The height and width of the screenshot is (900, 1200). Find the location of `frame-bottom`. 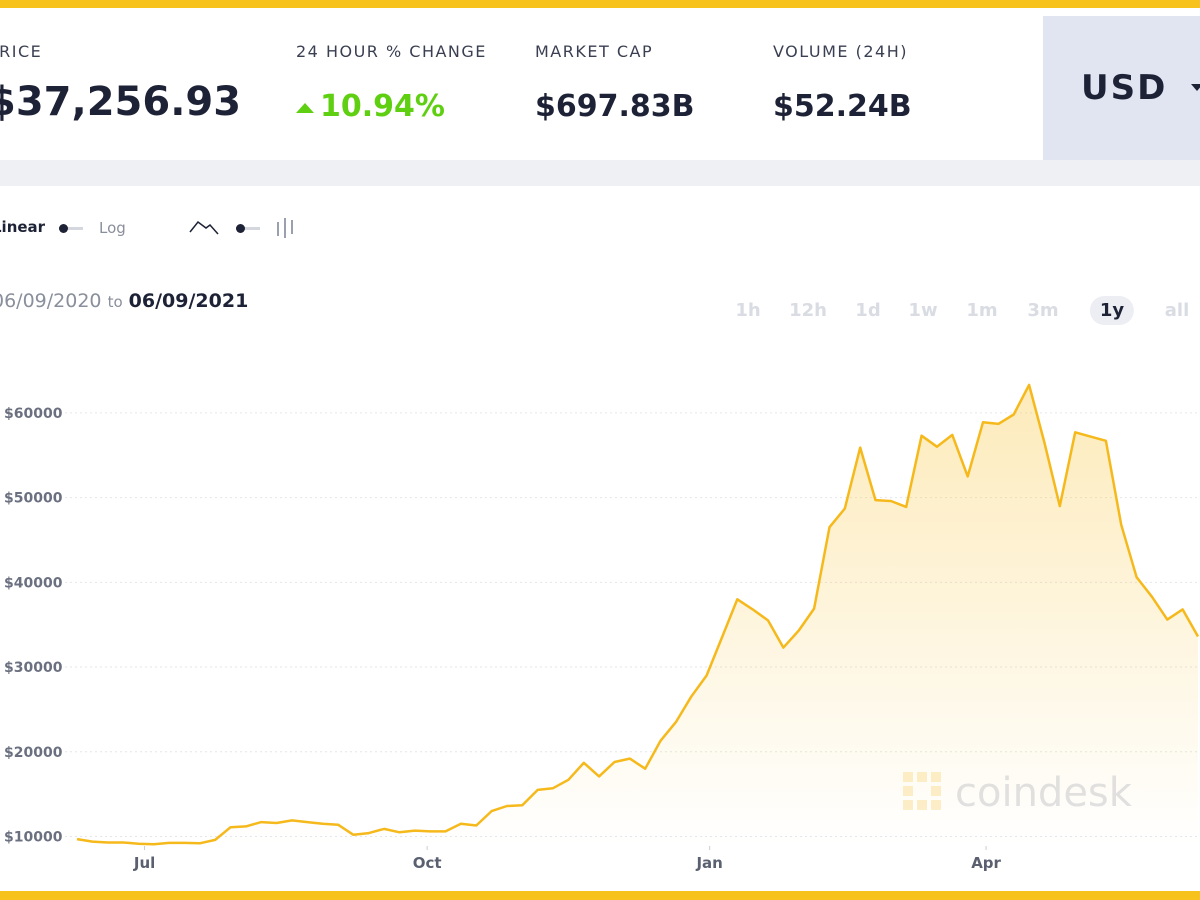

frame-bottom is located at coordinates (600, 895).